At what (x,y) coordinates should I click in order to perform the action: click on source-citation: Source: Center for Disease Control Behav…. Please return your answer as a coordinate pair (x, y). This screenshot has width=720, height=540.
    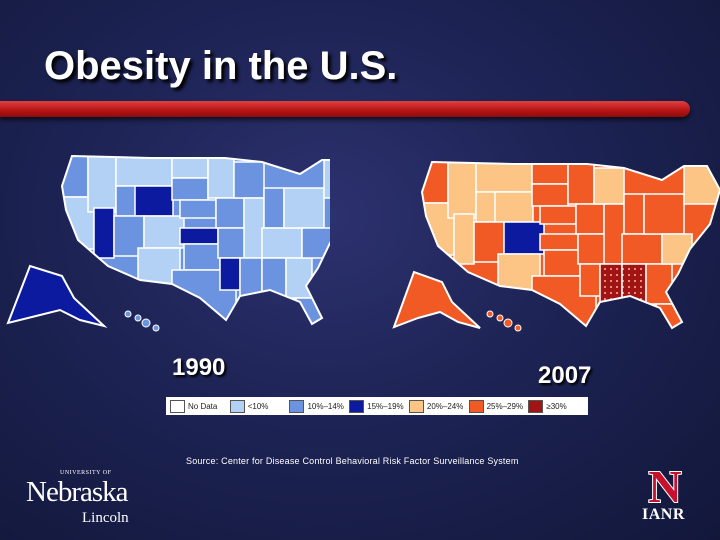
    Looking at the image, I should click on (352, 461).